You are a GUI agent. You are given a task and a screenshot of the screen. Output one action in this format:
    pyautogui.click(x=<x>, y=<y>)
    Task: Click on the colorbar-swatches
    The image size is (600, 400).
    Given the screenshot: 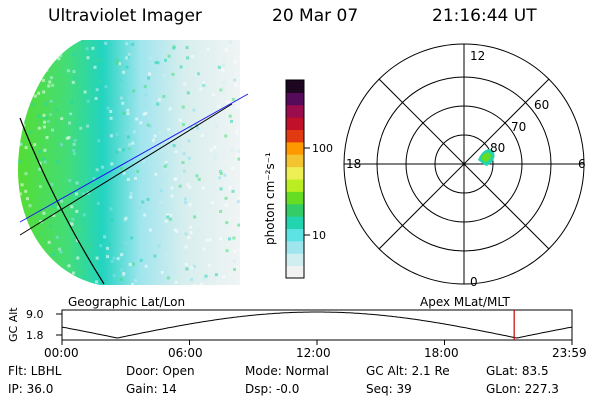 What is the action you would take?
    pyautogui.click(x=295, y=179)
    